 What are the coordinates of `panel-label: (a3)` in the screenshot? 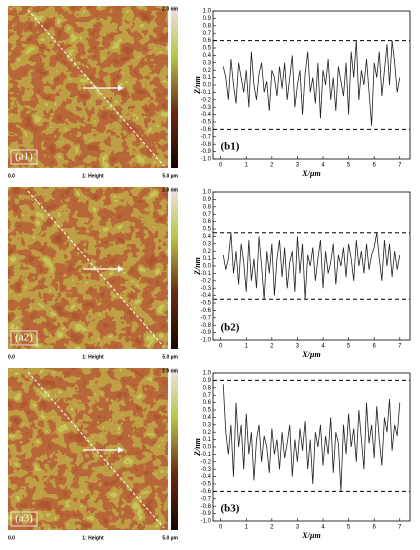 It's located at (24, 519).